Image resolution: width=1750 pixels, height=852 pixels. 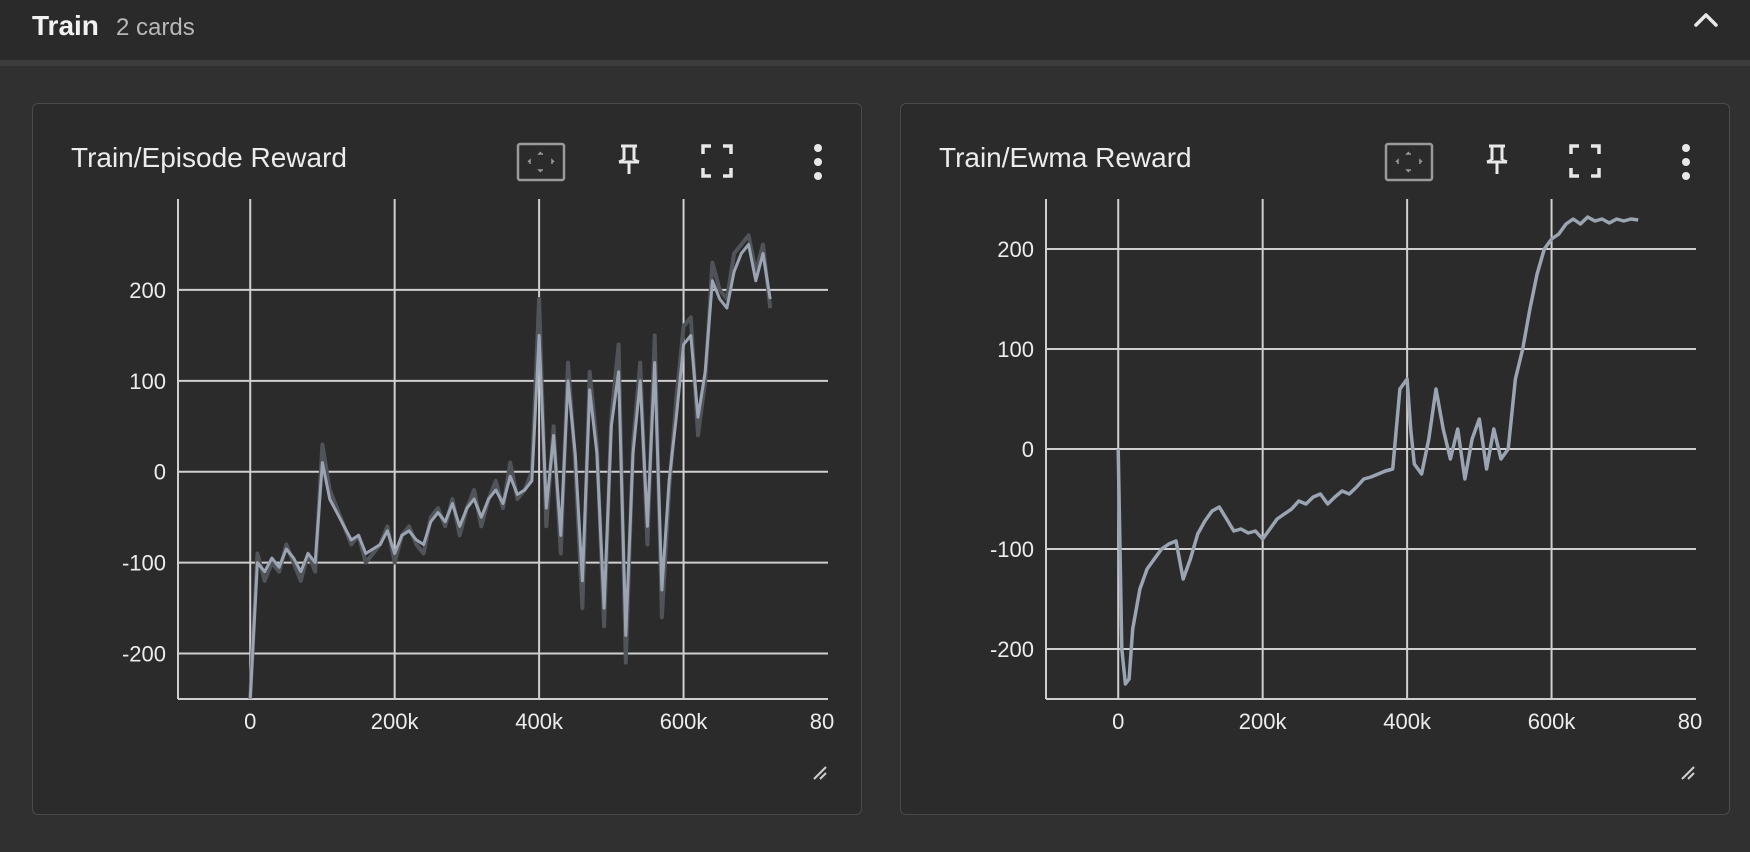 What do you see at coordinates (155, 27) in the screenshot?
I see `card-count: 2 cards` at bounding box center [155, 27].